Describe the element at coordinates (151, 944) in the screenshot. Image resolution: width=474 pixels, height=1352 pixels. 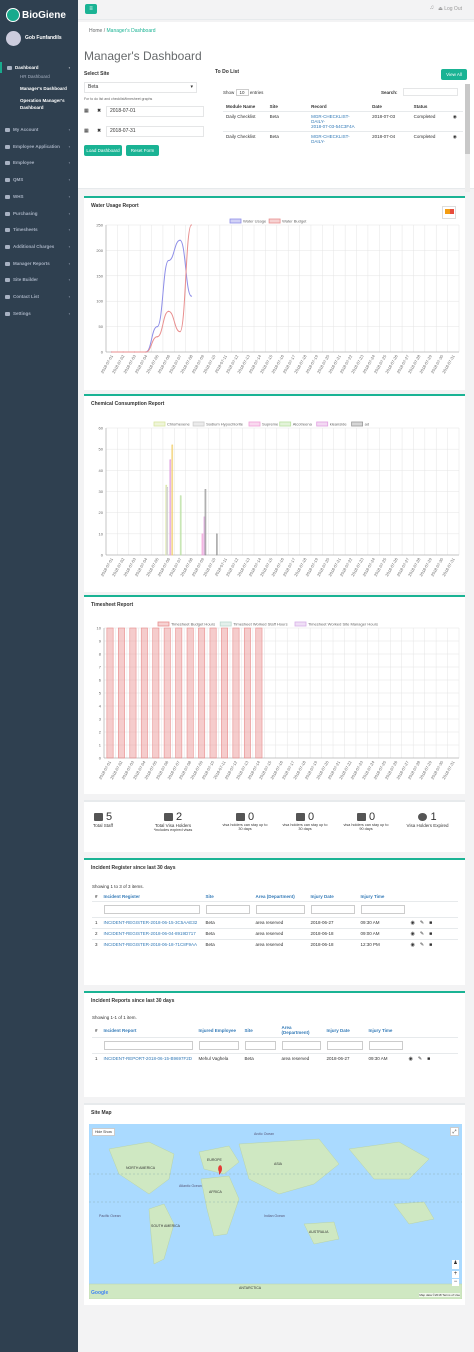
I see `incident-register-link: INCIDENT-REGISTER-2018-06-18-71C8F9AA` at that location.